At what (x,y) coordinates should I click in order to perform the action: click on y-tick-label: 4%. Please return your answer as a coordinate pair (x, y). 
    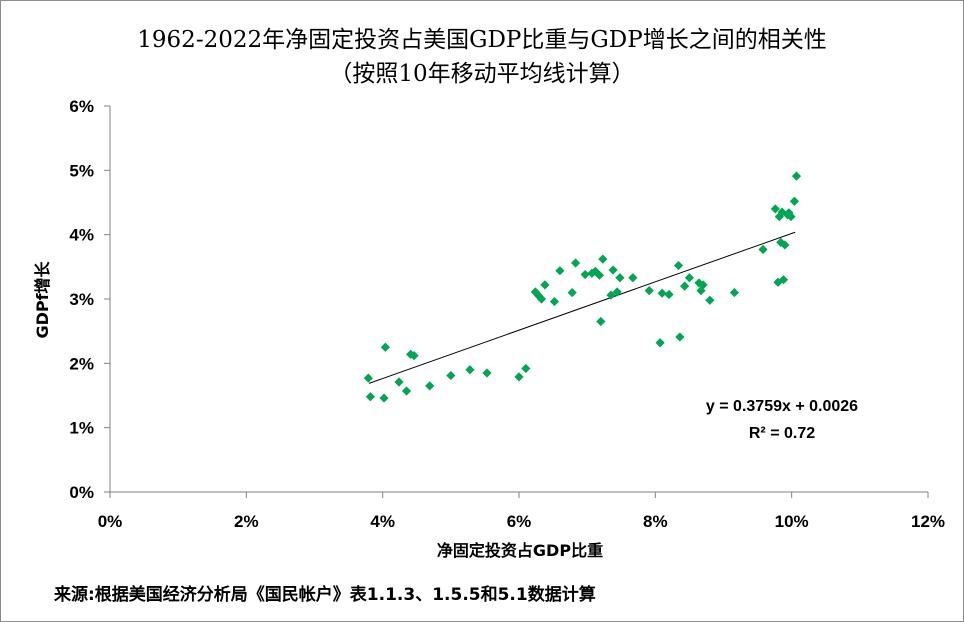
    Looking at the image, I should click on (81, 235).